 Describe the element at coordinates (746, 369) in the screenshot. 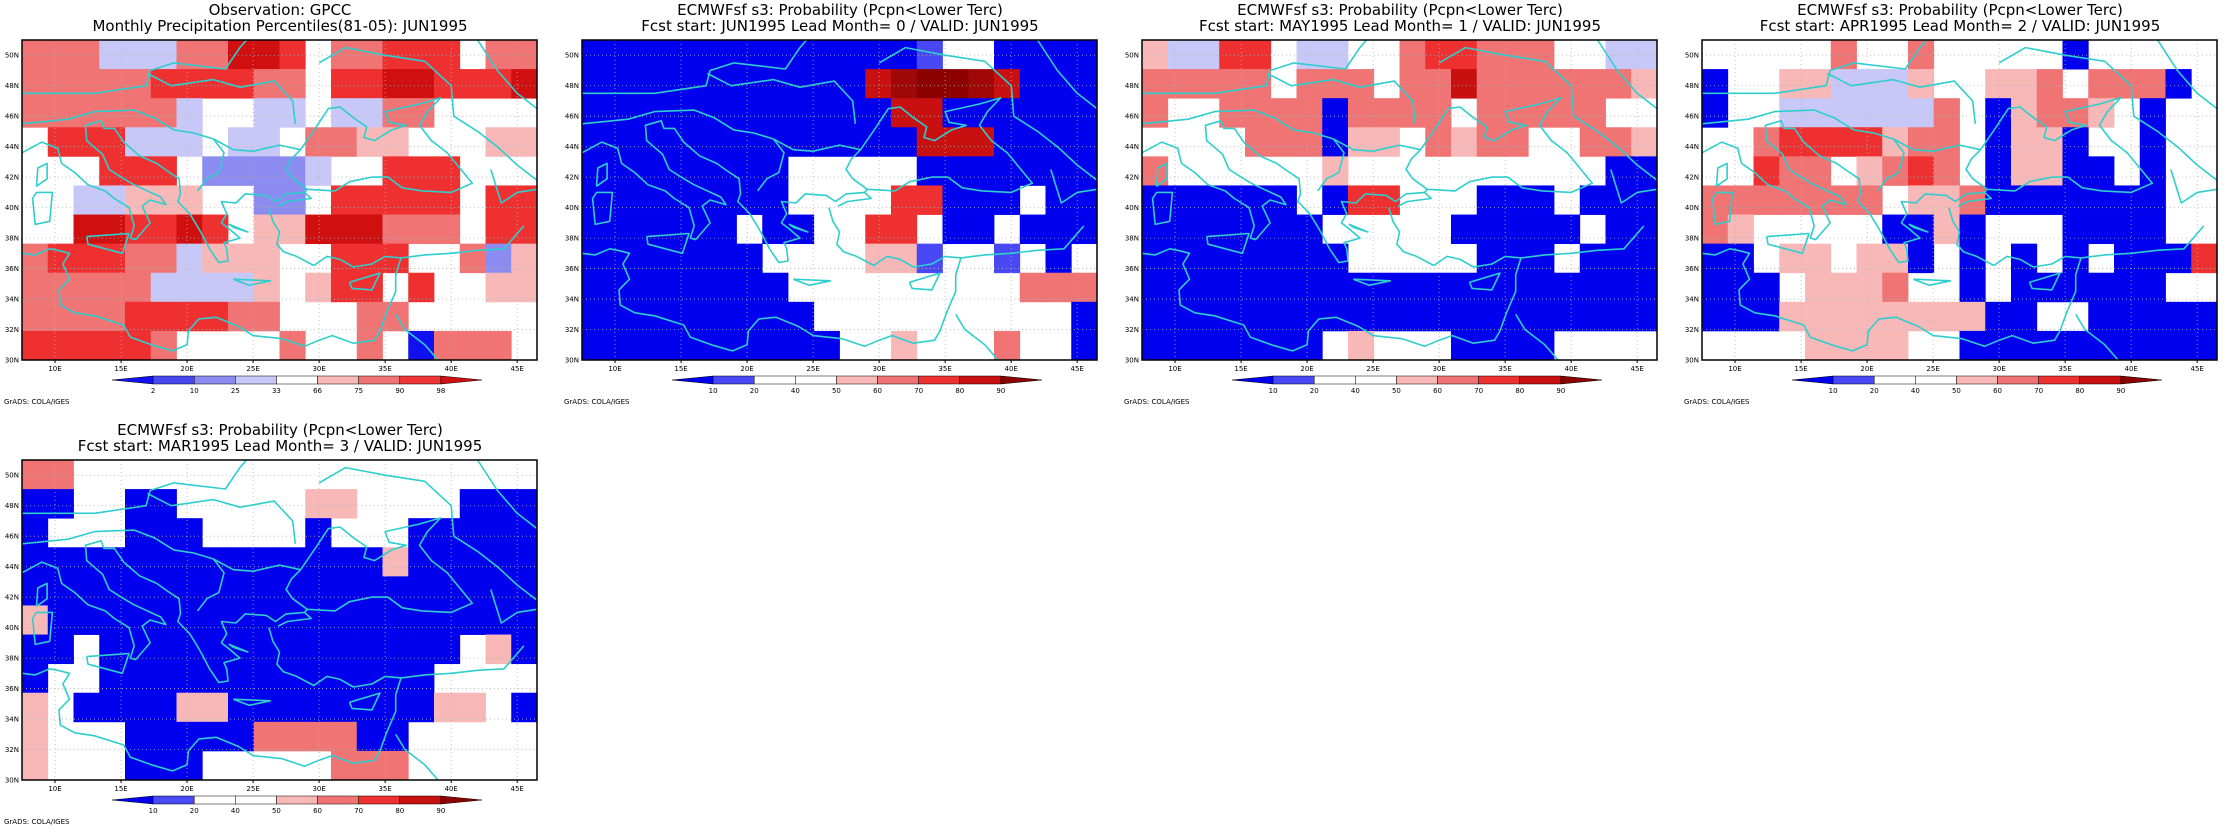

I see `lon-tick-label: 20E` at that location.